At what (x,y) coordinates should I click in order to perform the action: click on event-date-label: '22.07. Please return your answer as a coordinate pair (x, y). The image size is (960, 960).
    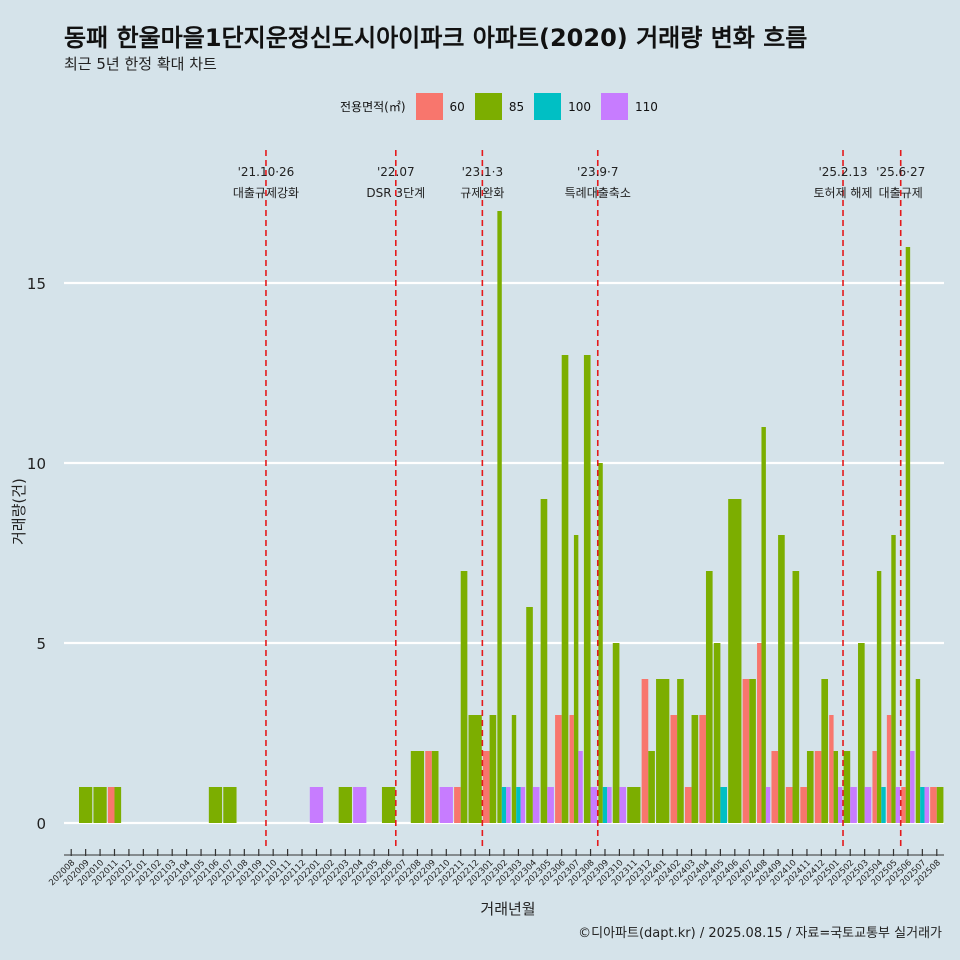
    Looking at the image, I should click on (396, 172).